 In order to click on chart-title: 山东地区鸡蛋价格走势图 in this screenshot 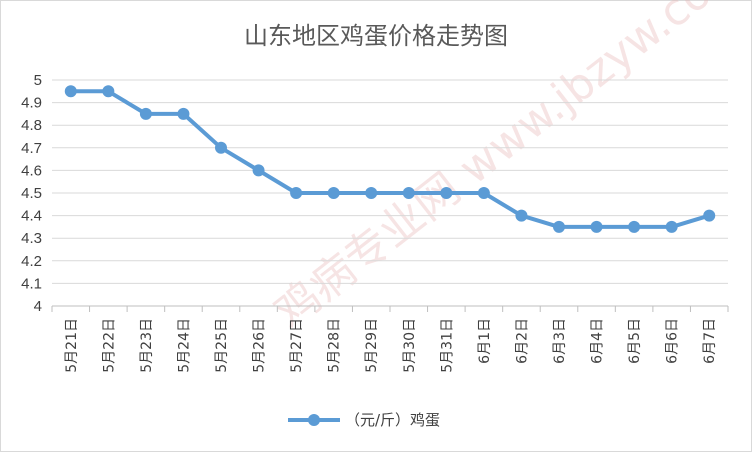, I will do `click(376, 36)`.